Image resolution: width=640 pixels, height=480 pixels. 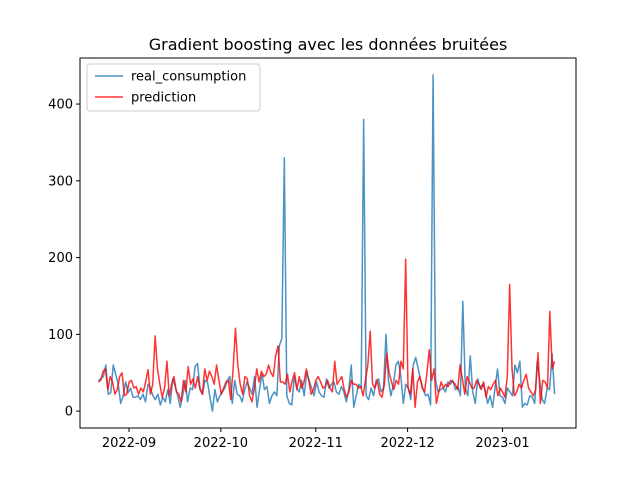 I want to click on y-axis: 0 100 200 300 400, so click(x=64, y=259).